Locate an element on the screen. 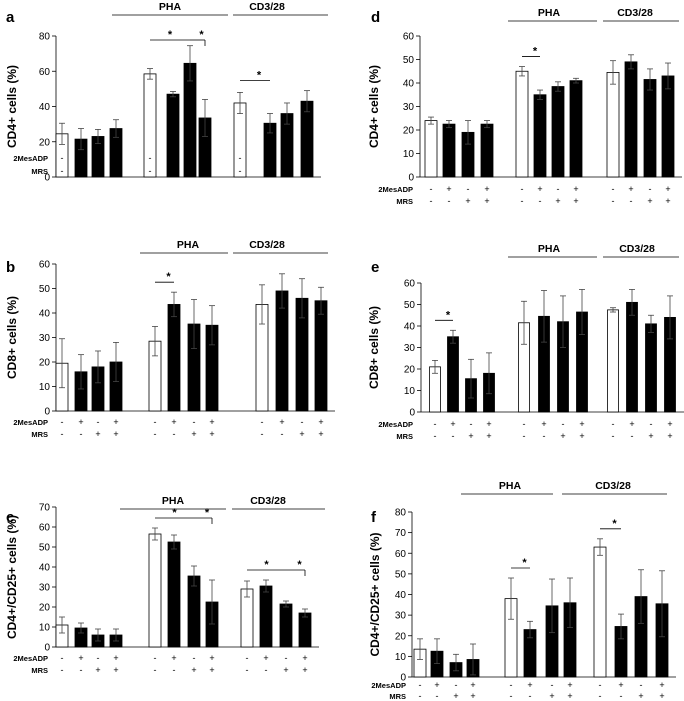 The height and width of the screenshot is (701, 684). panel-label-d: d is located at coordinates (375, 17).